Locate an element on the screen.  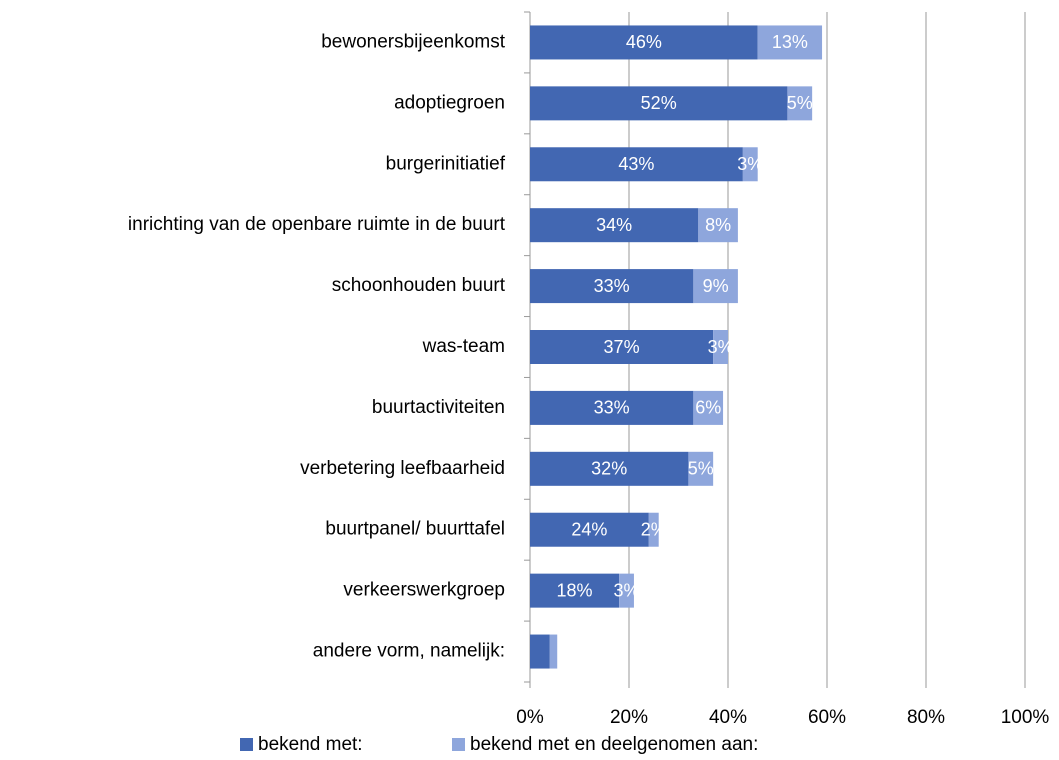
y-tick-label: schoonhouden buurt is located at coordinates (419, 285).